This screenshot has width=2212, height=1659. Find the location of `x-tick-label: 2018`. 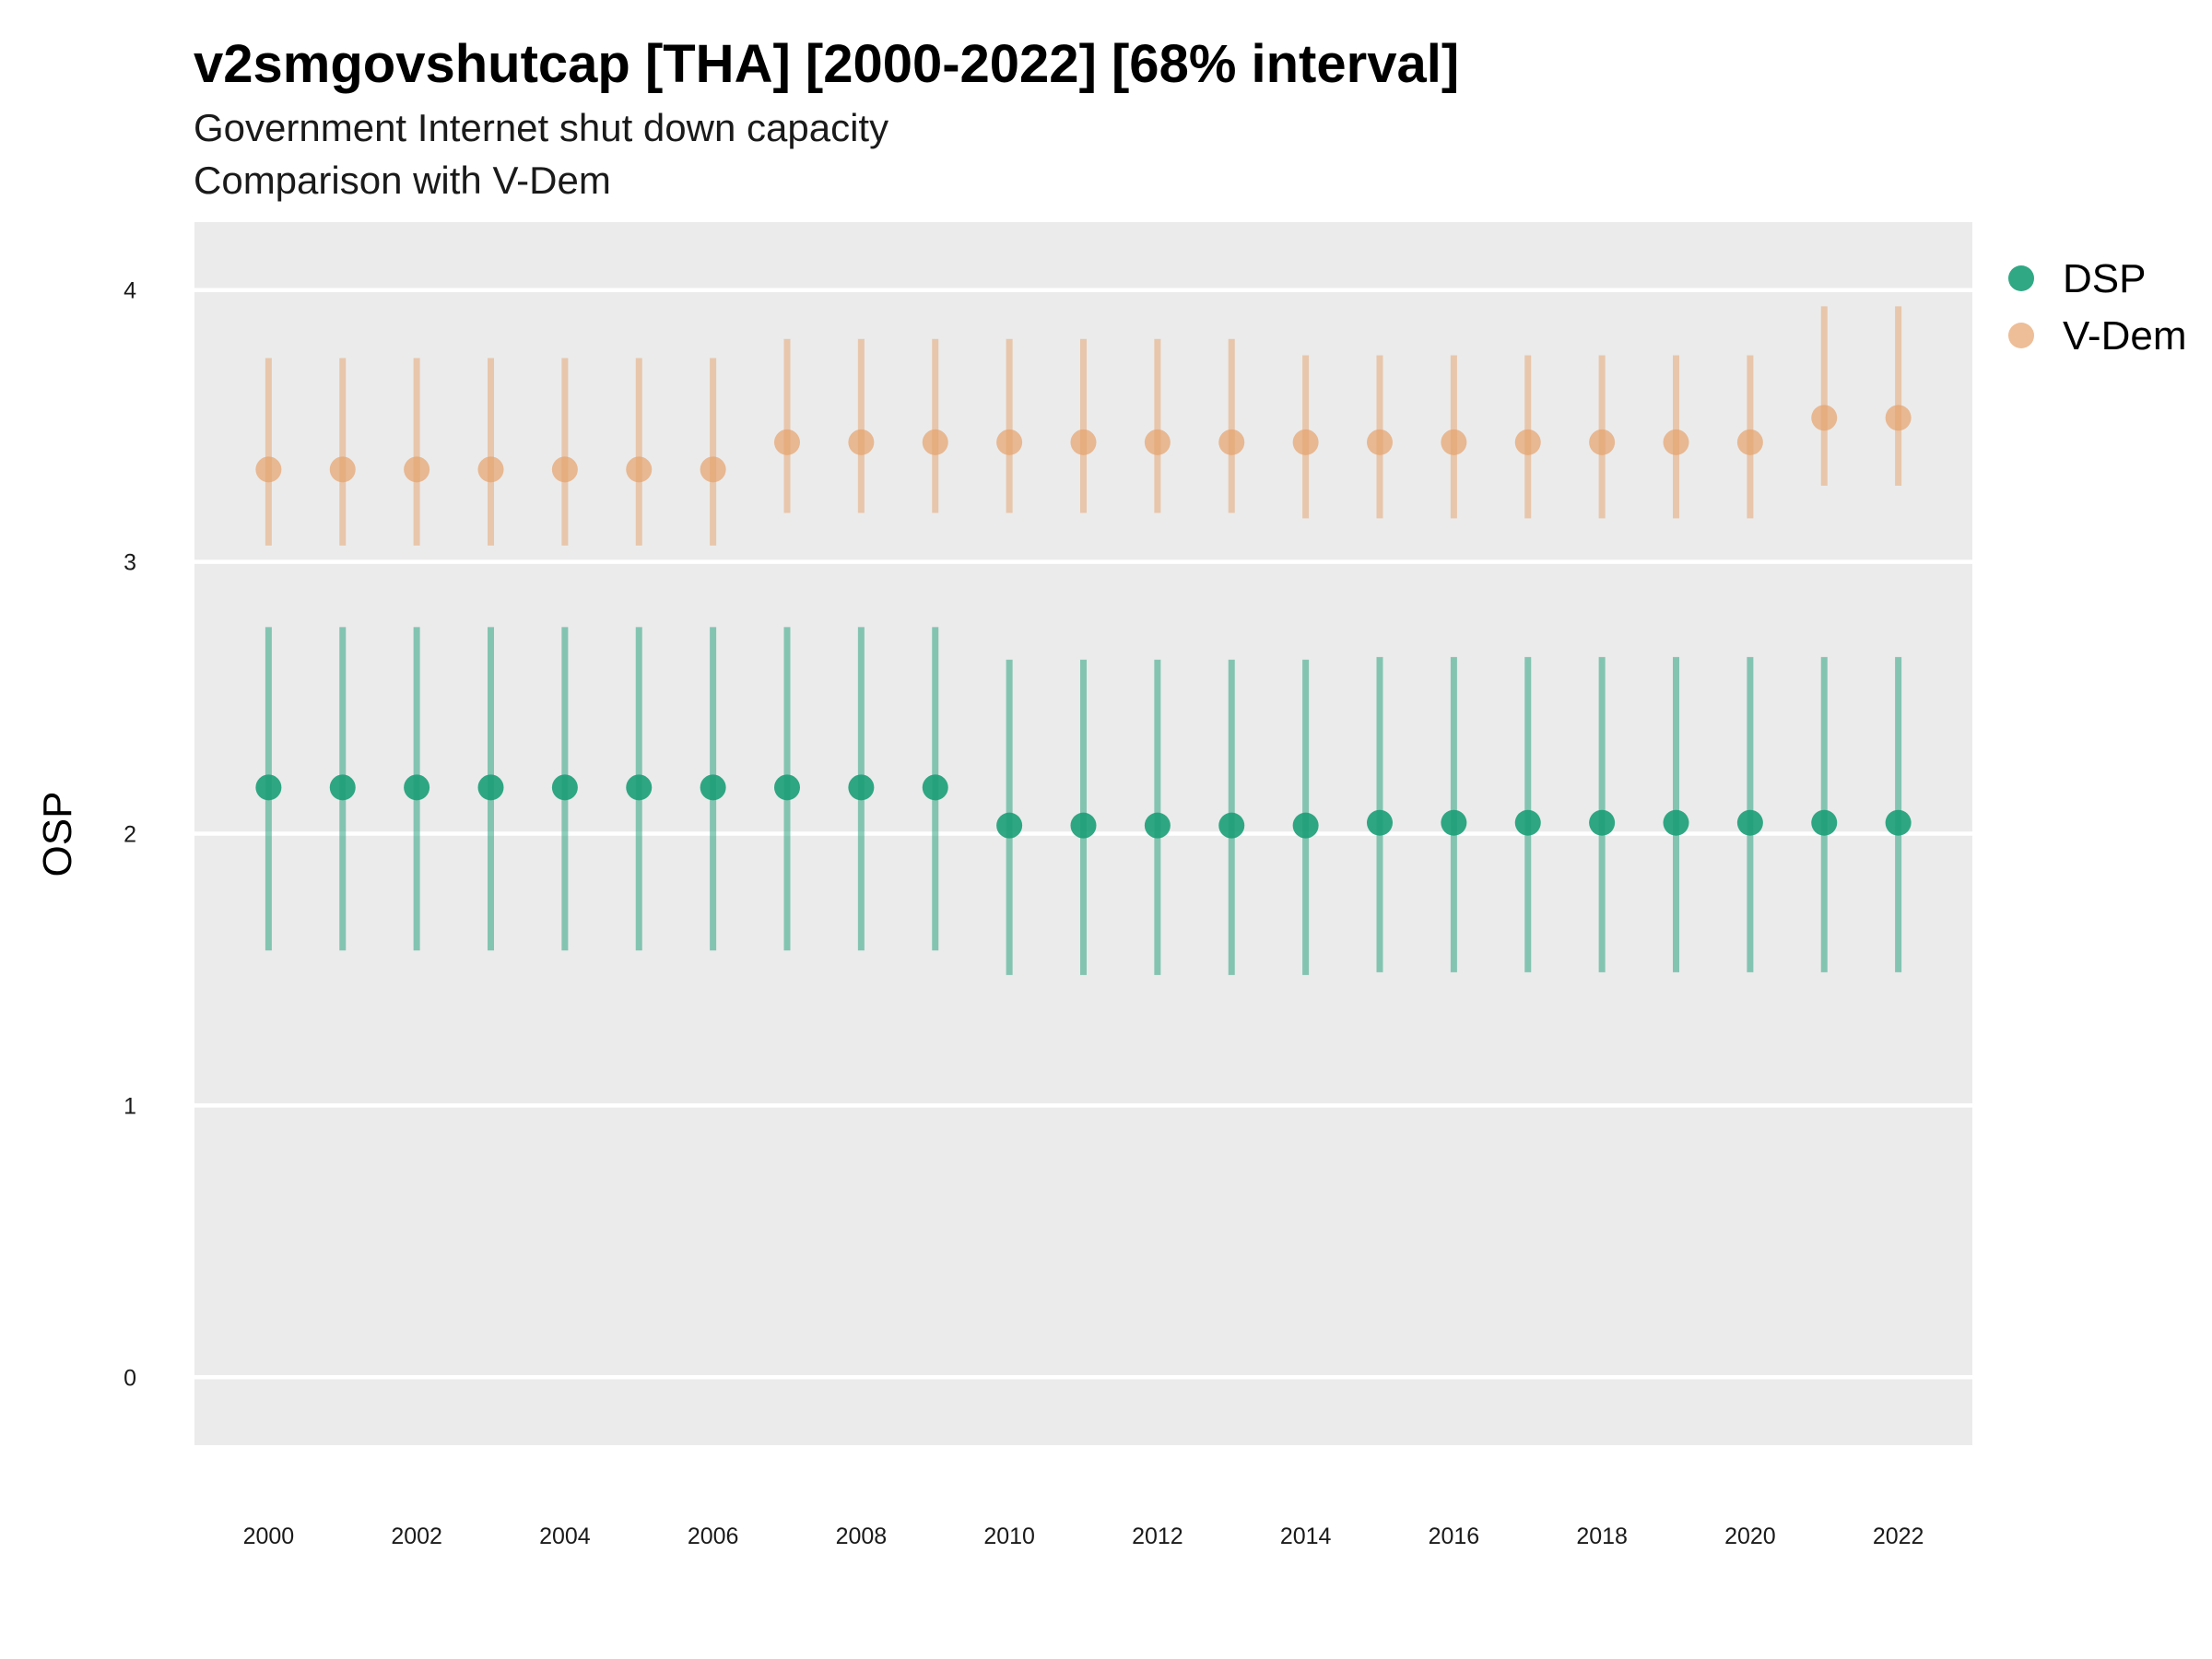

x-tick-label: 2018 is located at coordinates (1602, 1536).